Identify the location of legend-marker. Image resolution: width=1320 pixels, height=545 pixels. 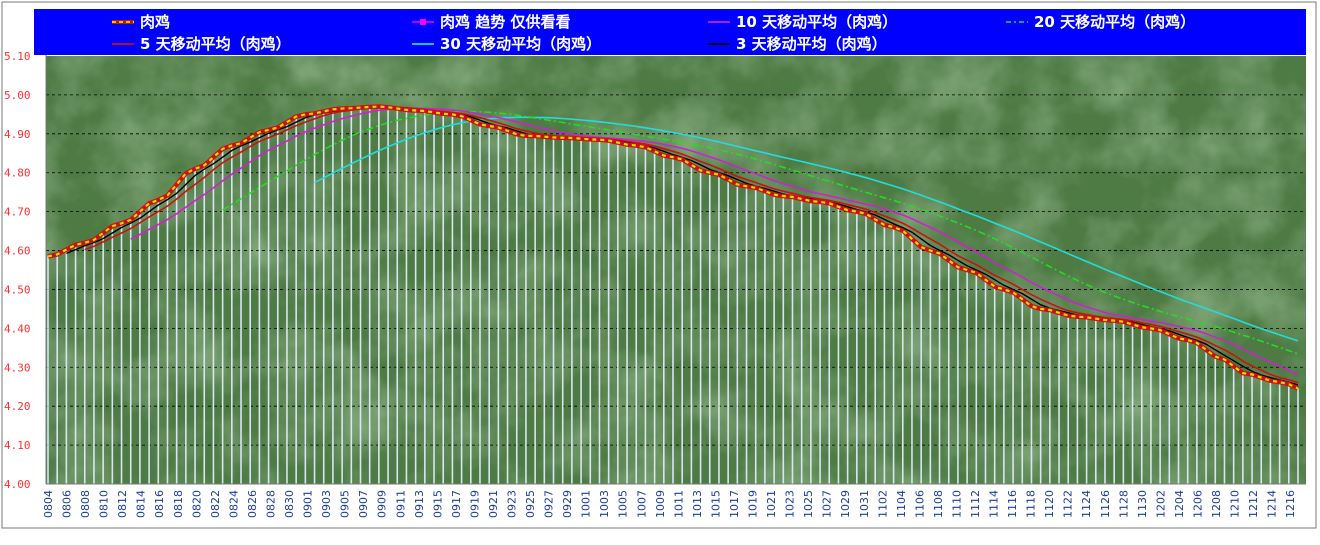
(423, 22).